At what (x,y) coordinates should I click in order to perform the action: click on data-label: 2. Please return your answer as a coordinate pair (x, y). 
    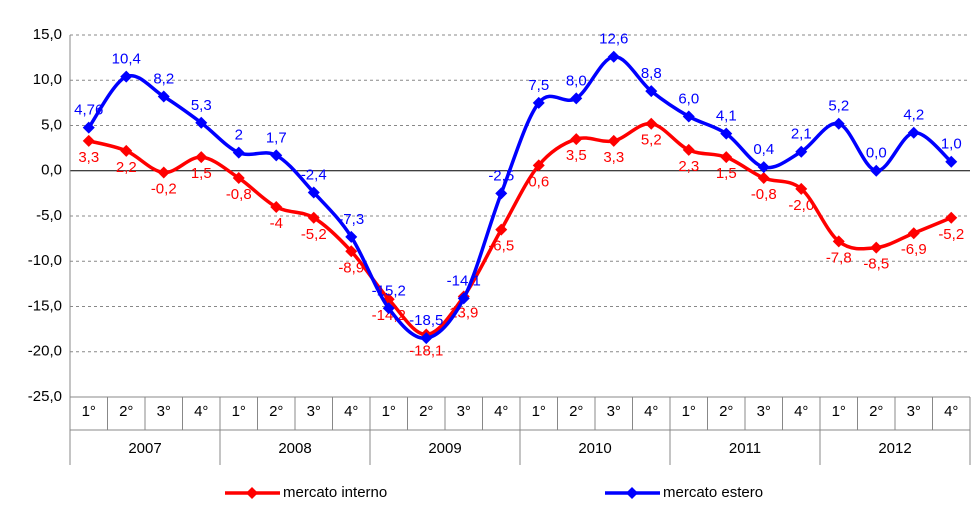
    Looking at the image, I should click on (239, 135).